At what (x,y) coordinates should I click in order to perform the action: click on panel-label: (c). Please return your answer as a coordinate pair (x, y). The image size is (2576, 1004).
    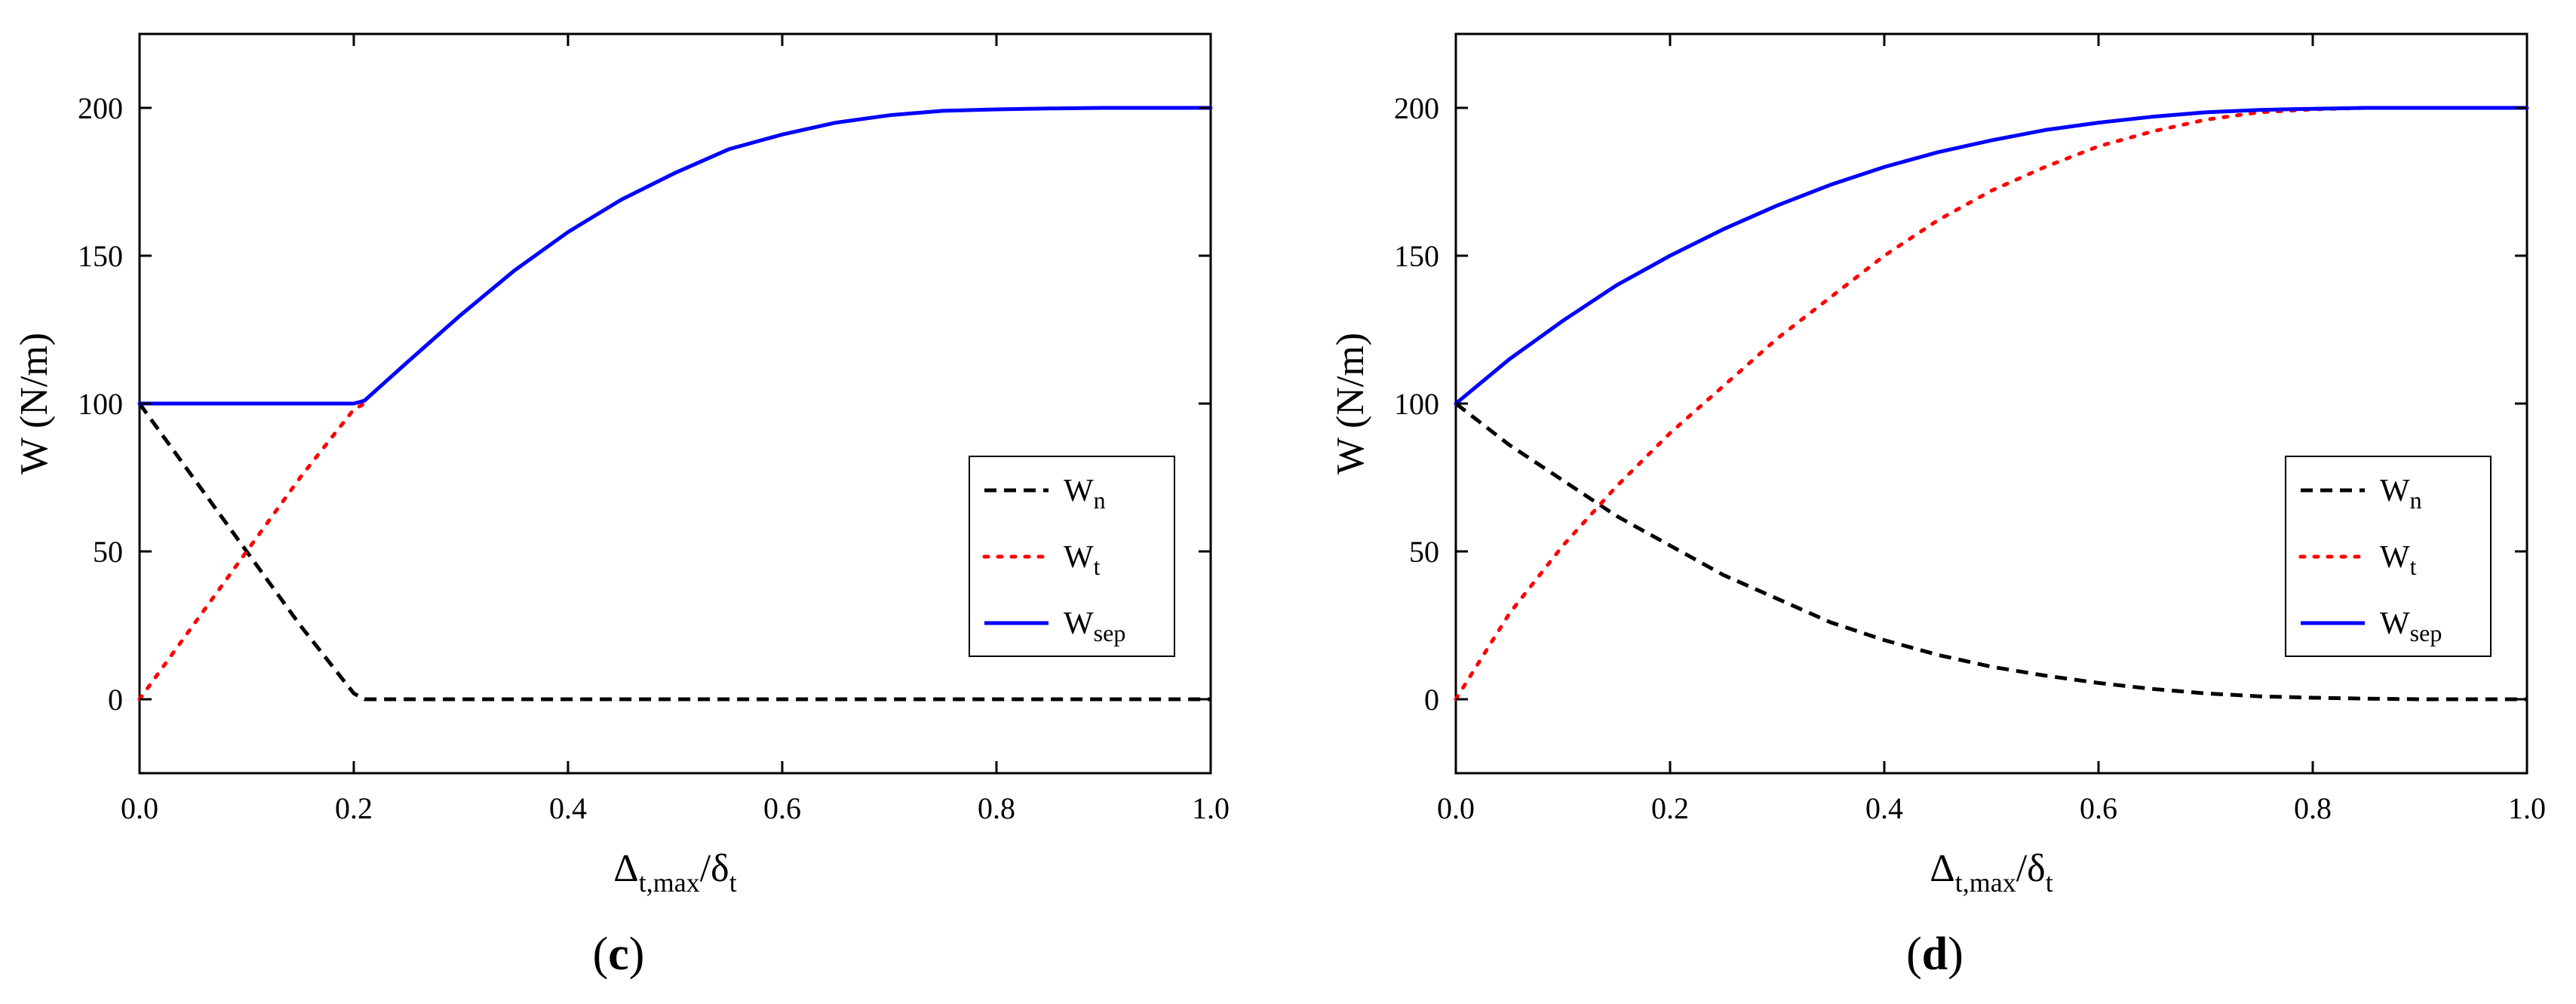
    Looking at the image, I should click on (619, 954).